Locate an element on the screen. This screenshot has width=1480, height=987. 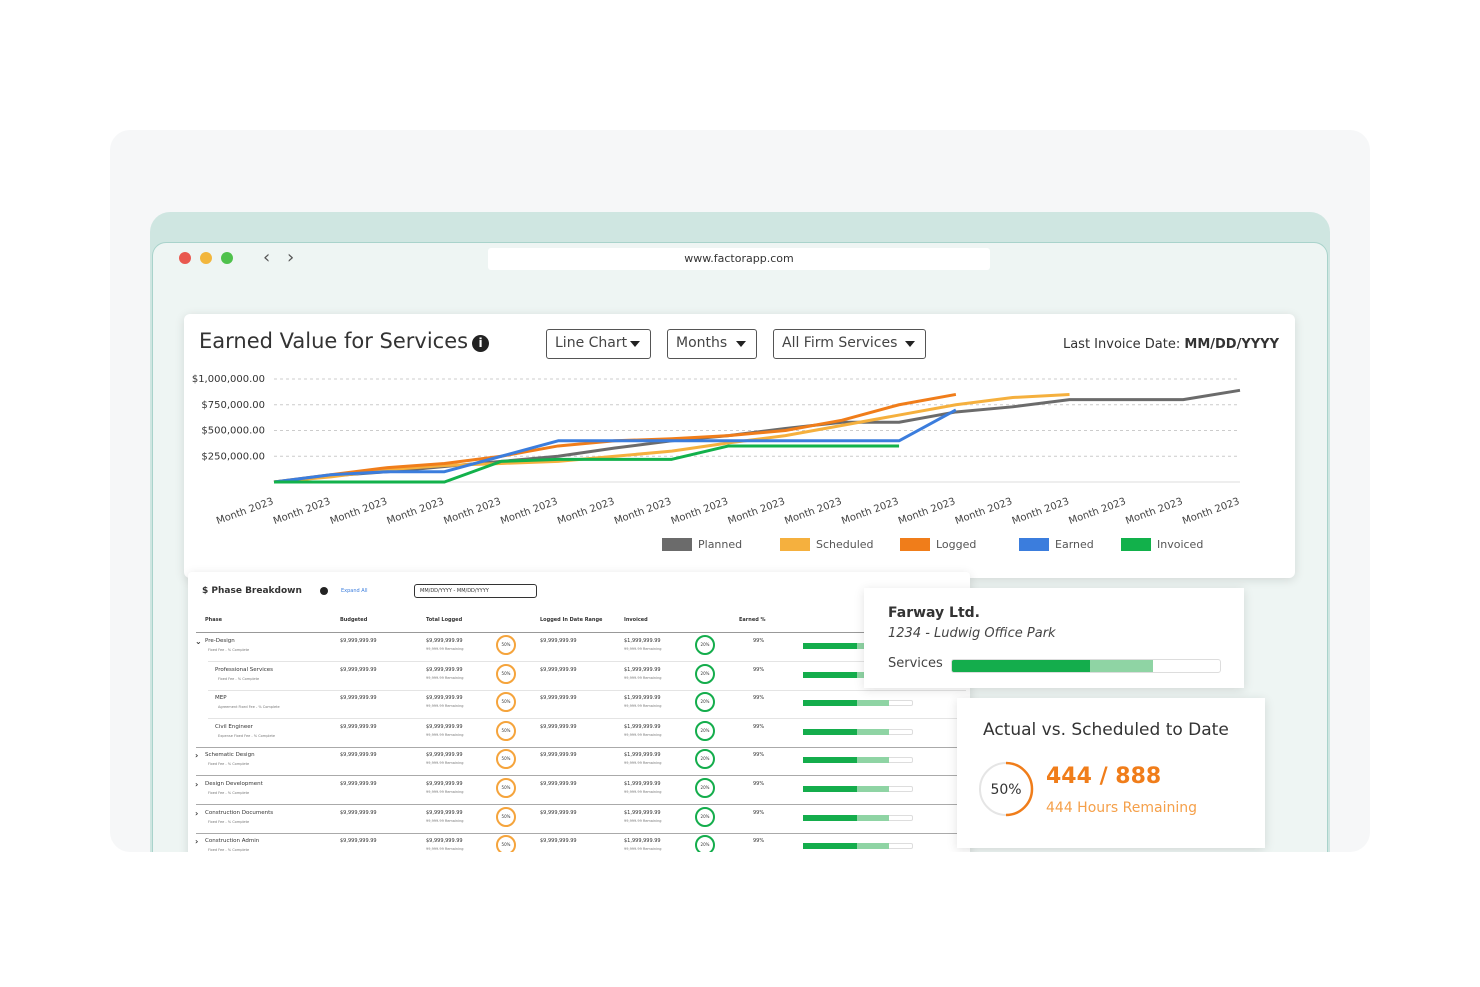
url-bar: www.factorapp.com is located at coordinates (739, 259).